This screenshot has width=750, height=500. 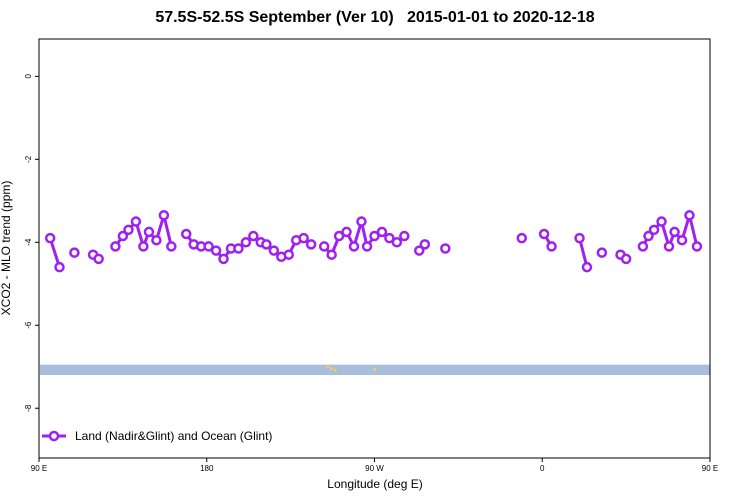 What do you see at coordinates (54, 436) in the screenshot?
I see `legend-marker-swatch` at bounding box center [54, 436].